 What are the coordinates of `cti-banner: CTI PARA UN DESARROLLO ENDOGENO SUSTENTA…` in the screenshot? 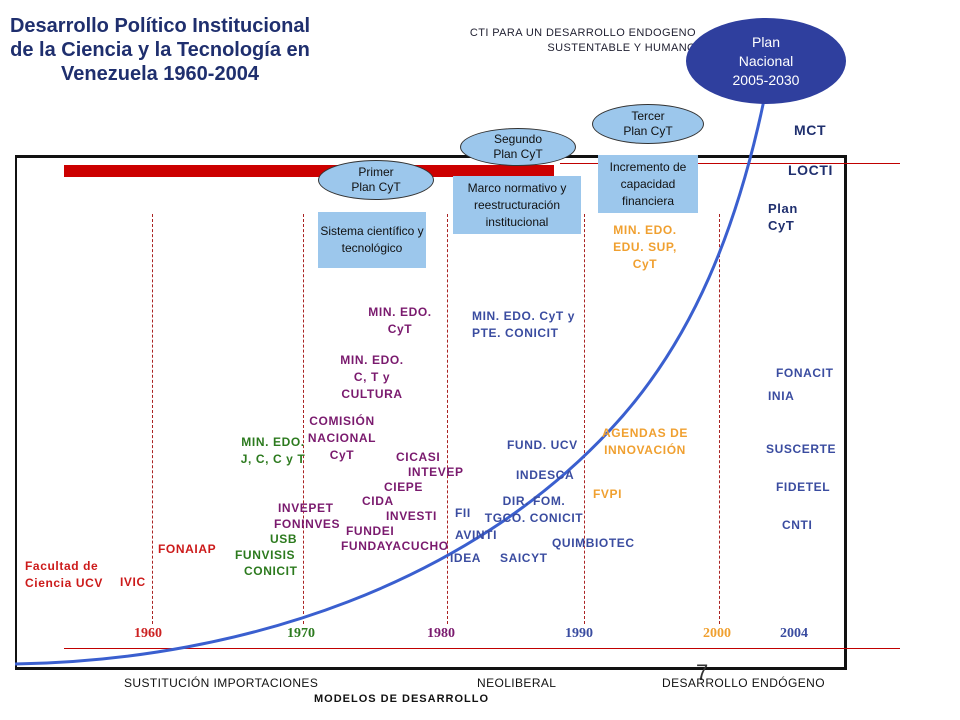 It's located at (554, 43).